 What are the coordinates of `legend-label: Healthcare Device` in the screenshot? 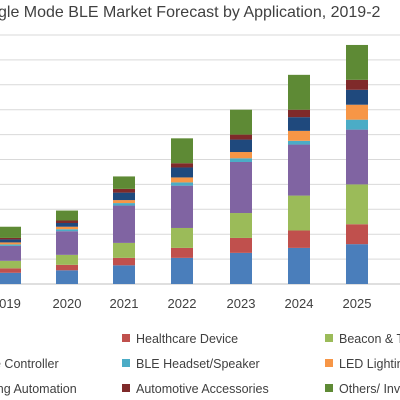 It's located at (187, 339).